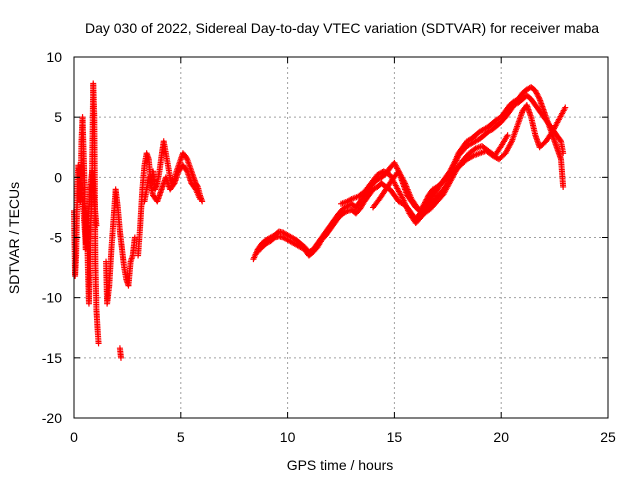 The height and width of the screenshot is (480, 640). Describe the element at coordinates (52, 358) in the screenshot. I see `y-tick-label: -15` at that location.